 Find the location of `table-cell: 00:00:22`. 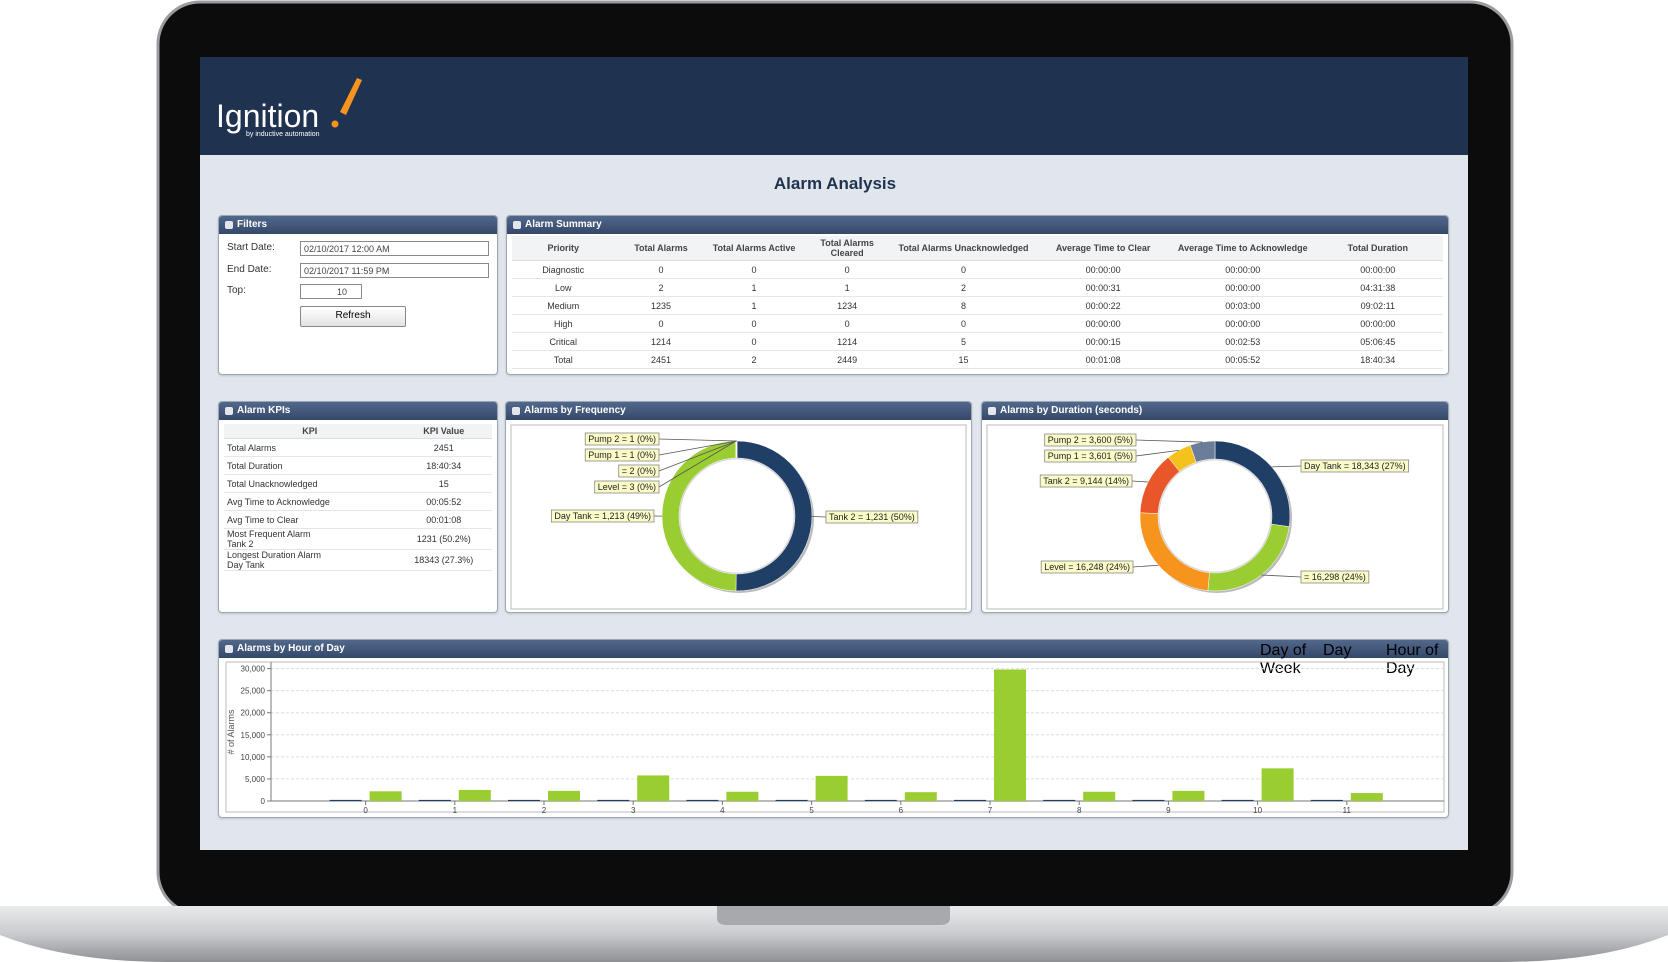

table-cell: 00:00:22 is located at coordinates (1103, 305).